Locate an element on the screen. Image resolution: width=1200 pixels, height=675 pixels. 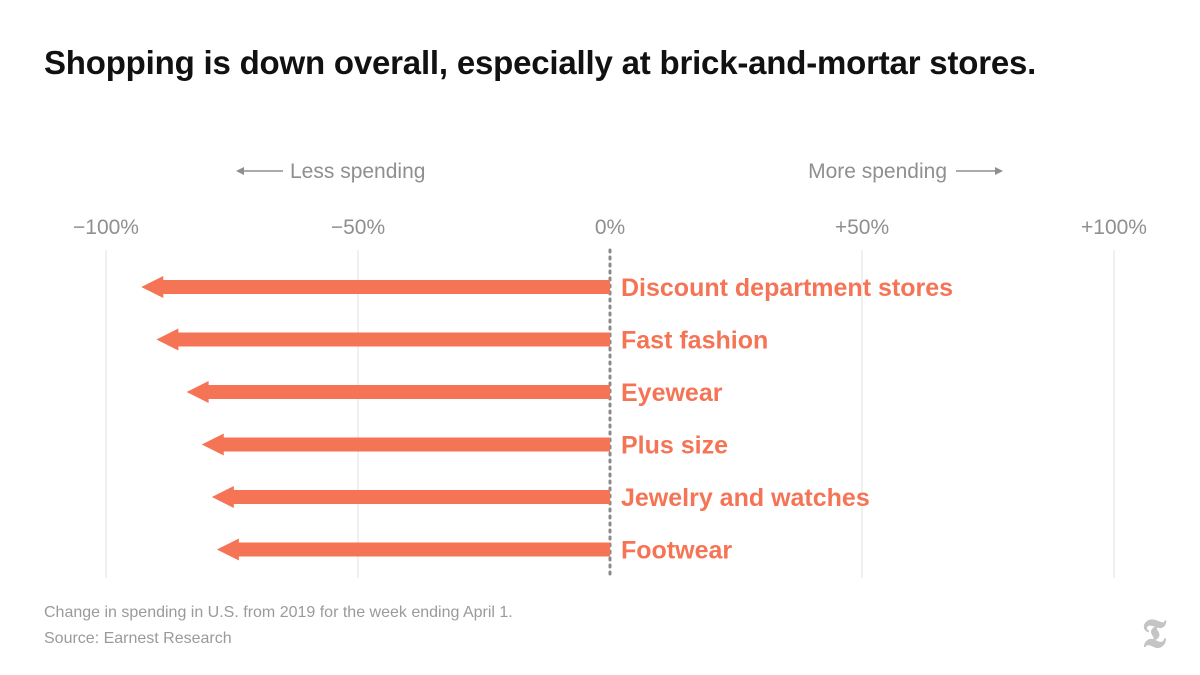
less-spending-label: Less spending is located at coordinates (357, 171).